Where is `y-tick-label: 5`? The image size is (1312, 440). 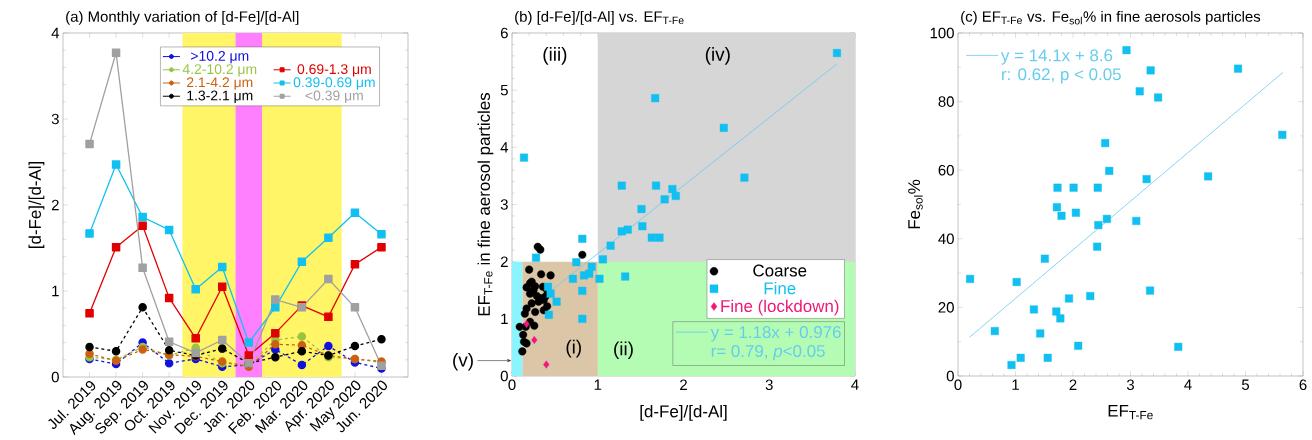 y-tick-label: 5 is located at coordinates (504, 90).